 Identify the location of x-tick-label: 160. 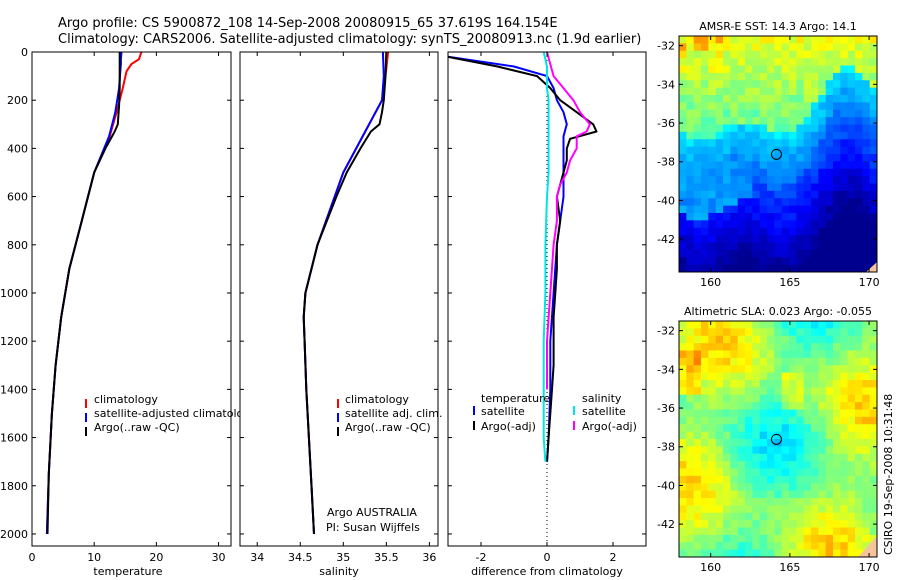
(710, 567).